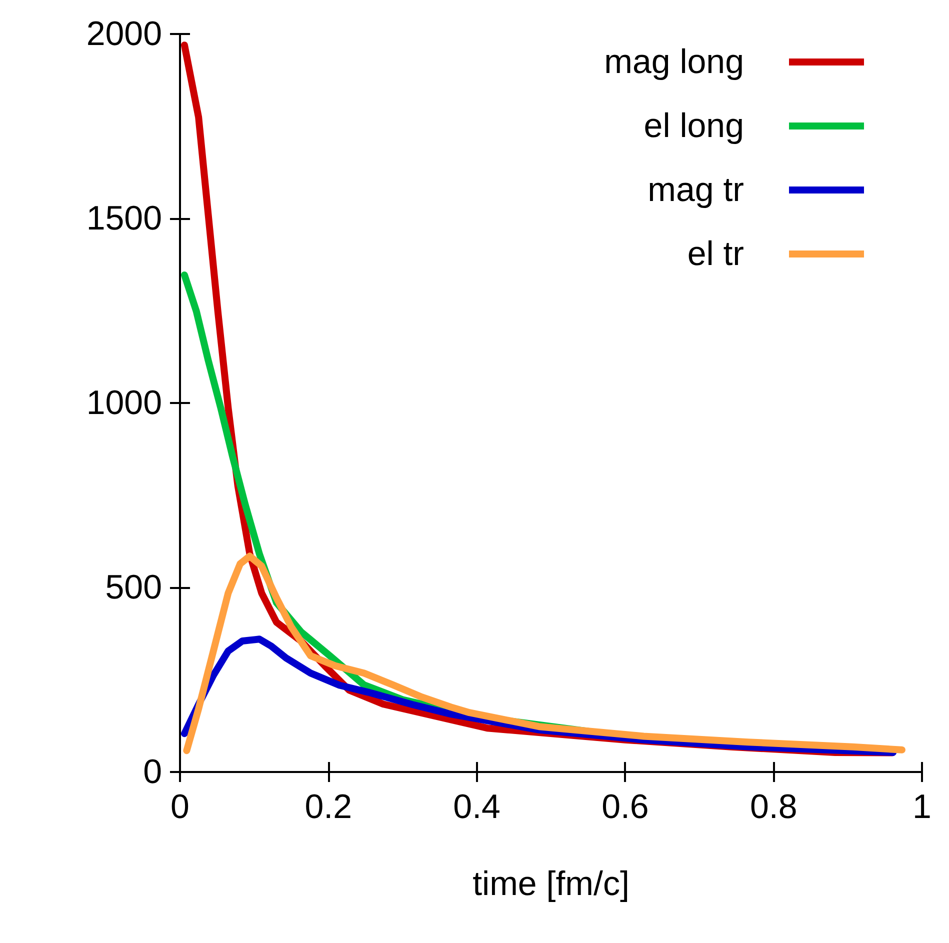 This screenshot has height=943, width=949. What do you see at coordinates (922, 807) in the screenshot?
I see `x-tick-label: 1` at bounding box center [922, 807].